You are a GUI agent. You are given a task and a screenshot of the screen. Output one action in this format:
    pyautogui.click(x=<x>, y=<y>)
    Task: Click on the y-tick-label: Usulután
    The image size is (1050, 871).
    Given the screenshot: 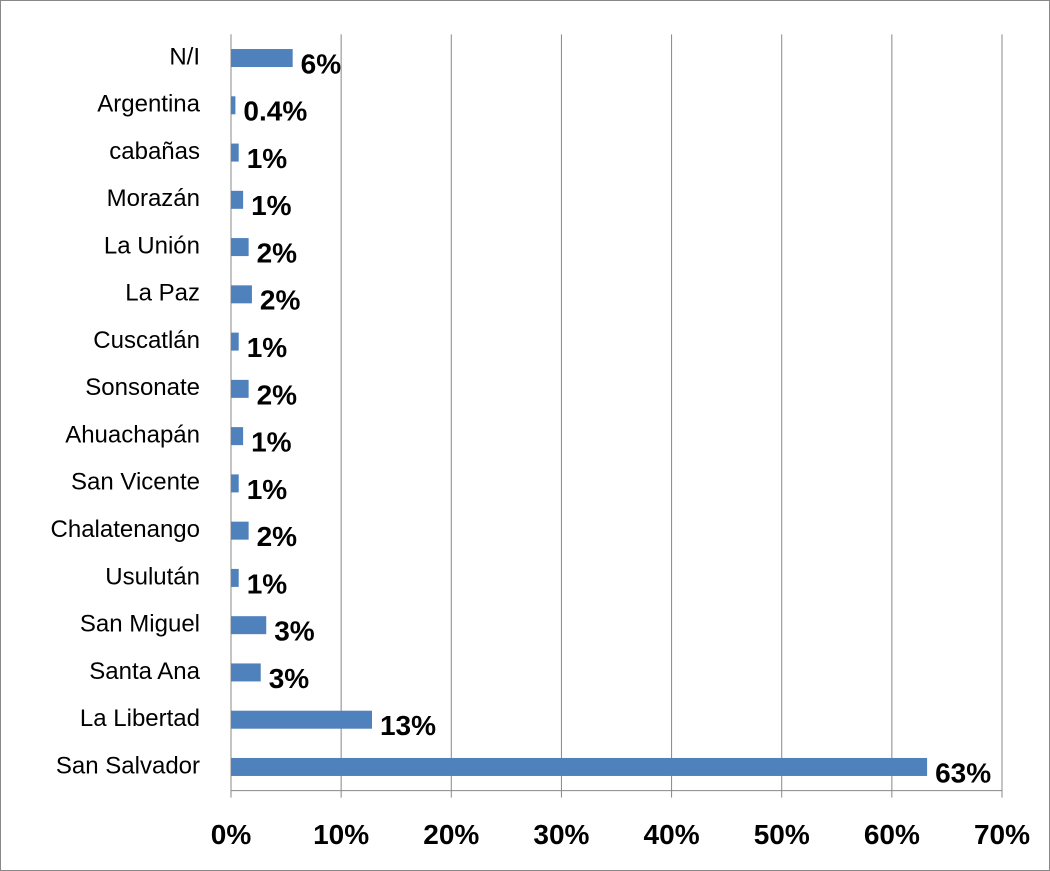 What is the action you would take?
    pyautogui.click(x=152, y=576)
    